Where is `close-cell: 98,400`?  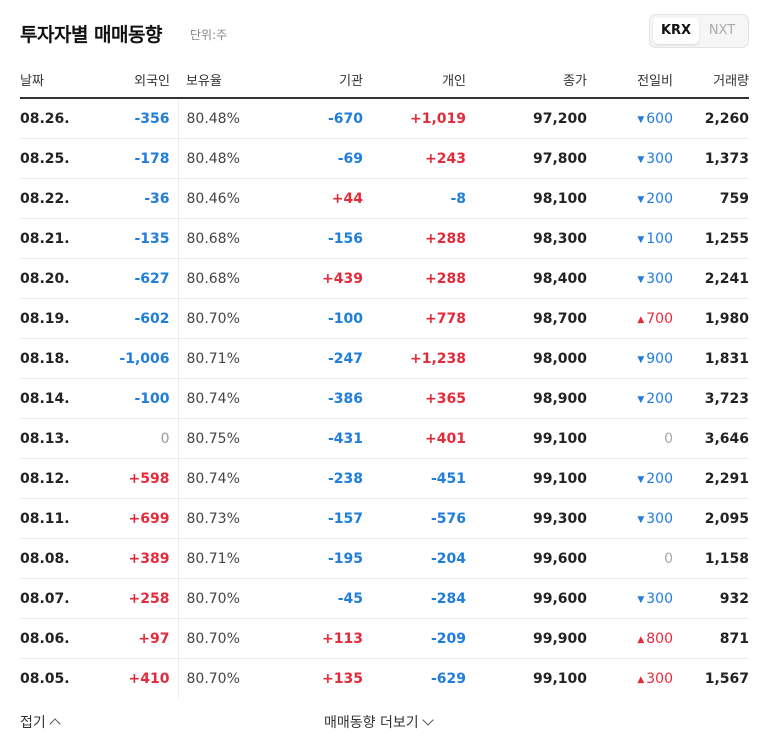 close-cell: 98,400 is located at coordinates (526, 278).